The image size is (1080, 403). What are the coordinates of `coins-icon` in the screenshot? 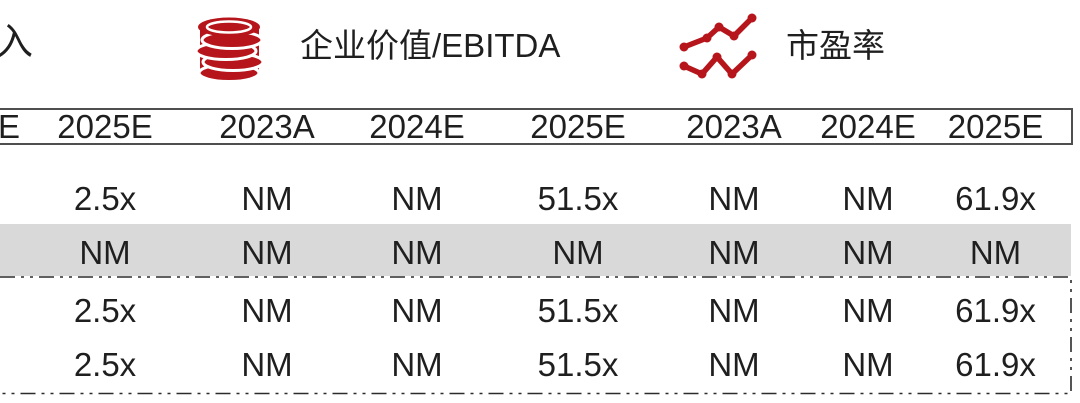 It's located at (230, 50).